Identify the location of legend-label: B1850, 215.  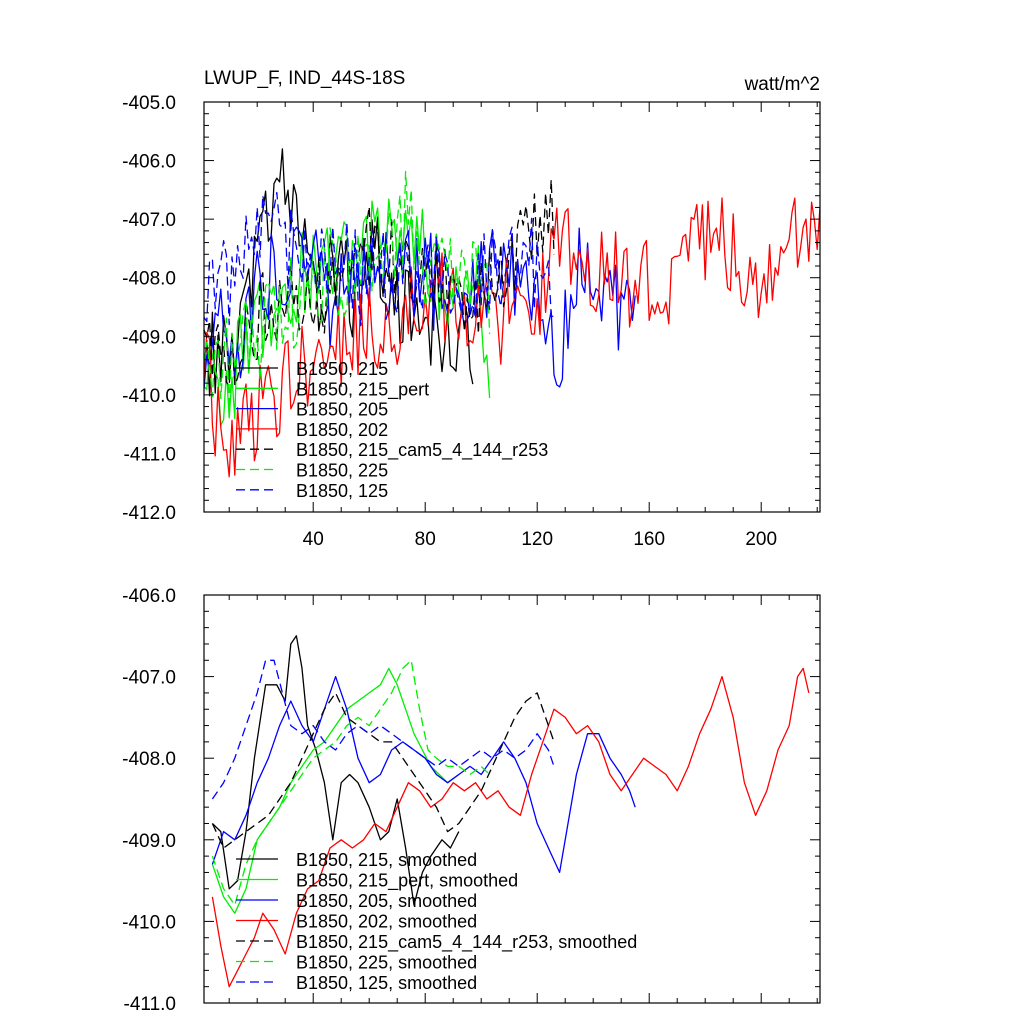
(342, 369).